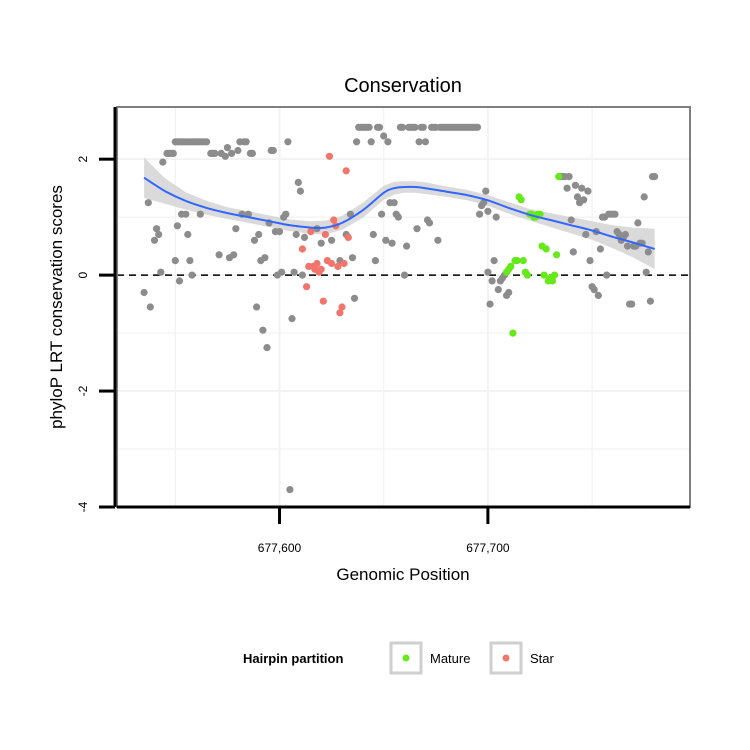 The height and width of the screenshot is (750, 750). I want to click on y-tick-label: 0, so click(83, 274).